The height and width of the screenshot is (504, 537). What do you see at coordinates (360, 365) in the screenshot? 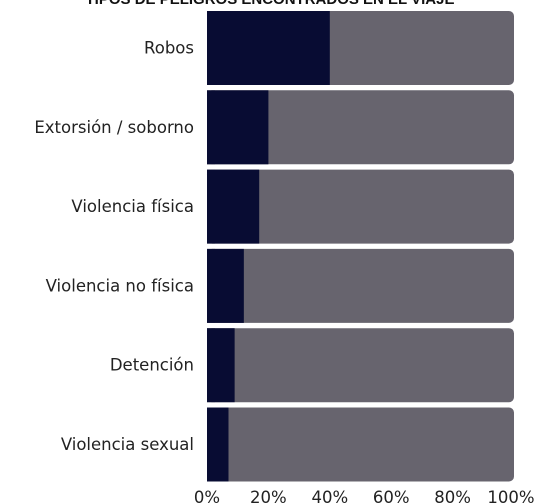
I see `bar-track-detencion` at bounding box center [360, 365].